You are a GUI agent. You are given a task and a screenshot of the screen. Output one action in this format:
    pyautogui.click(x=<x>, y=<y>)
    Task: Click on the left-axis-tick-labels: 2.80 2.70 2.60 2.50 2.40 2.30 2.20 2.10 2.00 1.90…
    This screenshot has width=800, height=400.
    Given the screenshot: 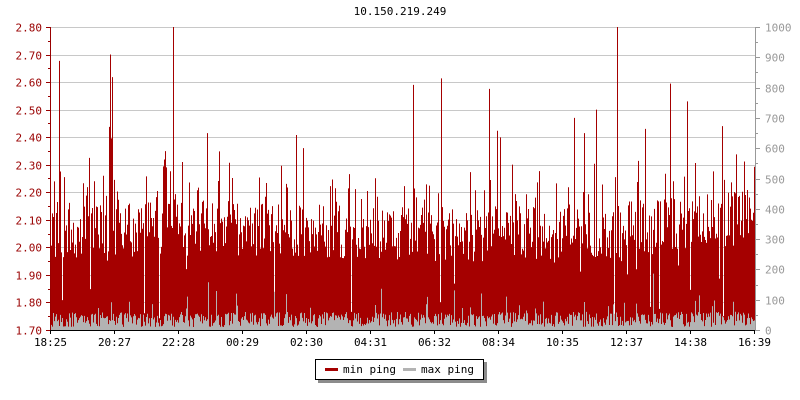 What is the action you would take?
    pyautogui.click(x=29, y=180)
    